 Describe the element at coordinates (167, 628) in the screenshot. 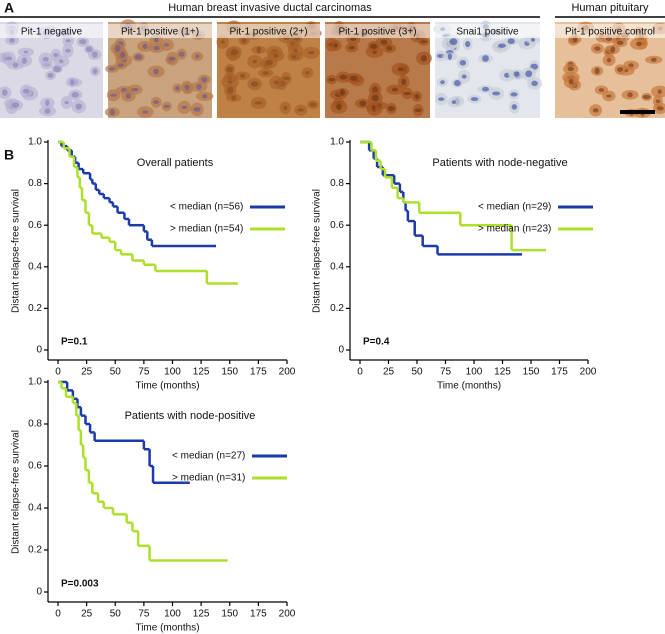

I see `x-axis-label: Time (months)` at that location.